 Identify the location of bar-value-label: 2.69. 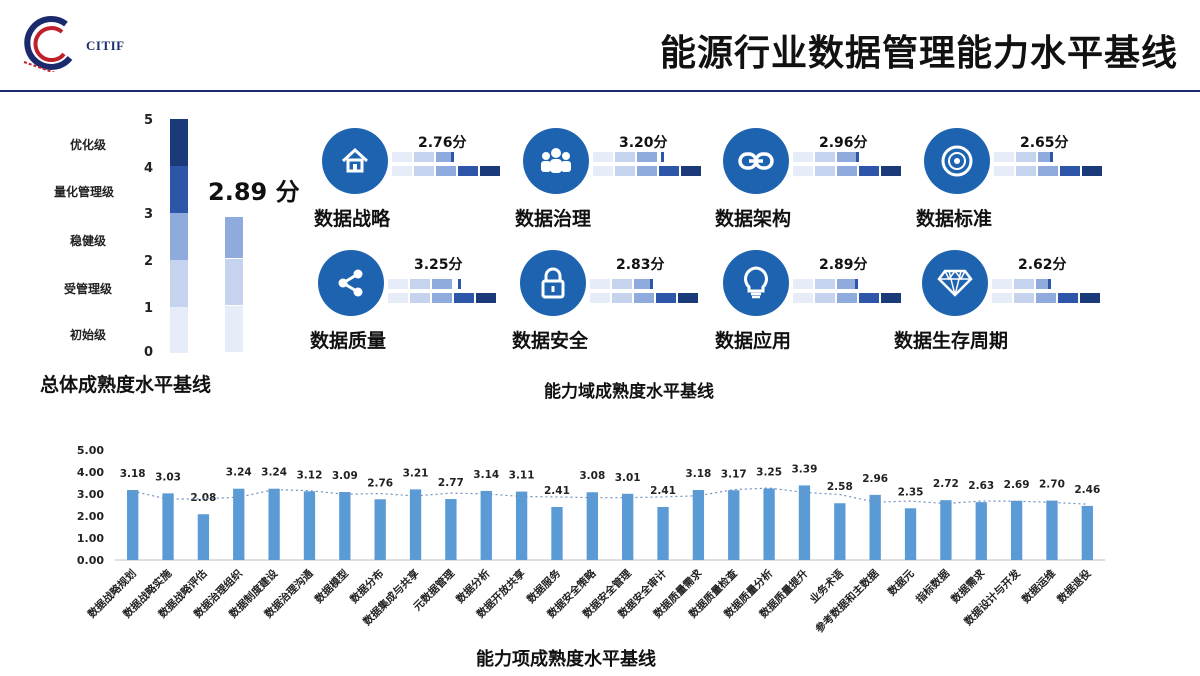
(1017, 485).